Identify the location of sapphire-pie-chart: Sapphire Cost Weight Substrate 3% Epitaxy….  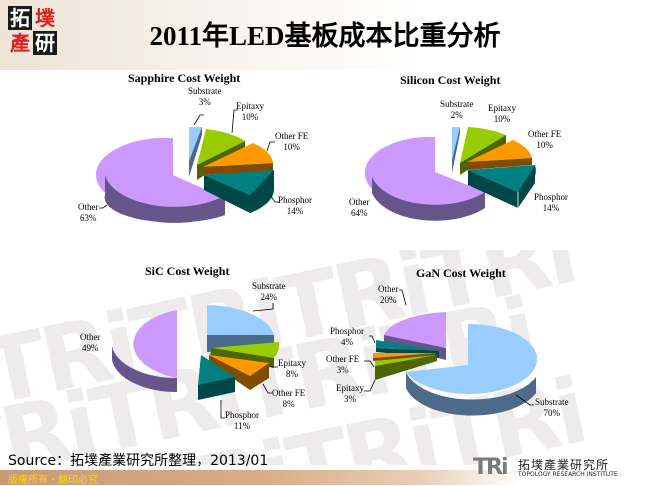
(200, 150).